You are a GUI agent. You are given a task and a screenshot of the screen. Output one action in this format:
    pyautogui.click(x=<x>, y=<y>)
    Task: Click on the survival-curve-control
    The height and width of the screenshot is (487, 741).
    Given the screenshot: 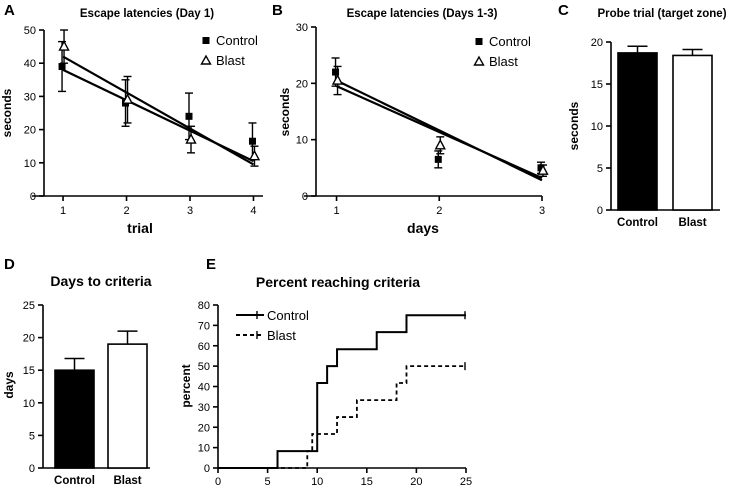 What is the action you would take?
    pyautogui.click(x=342, y=391)
    